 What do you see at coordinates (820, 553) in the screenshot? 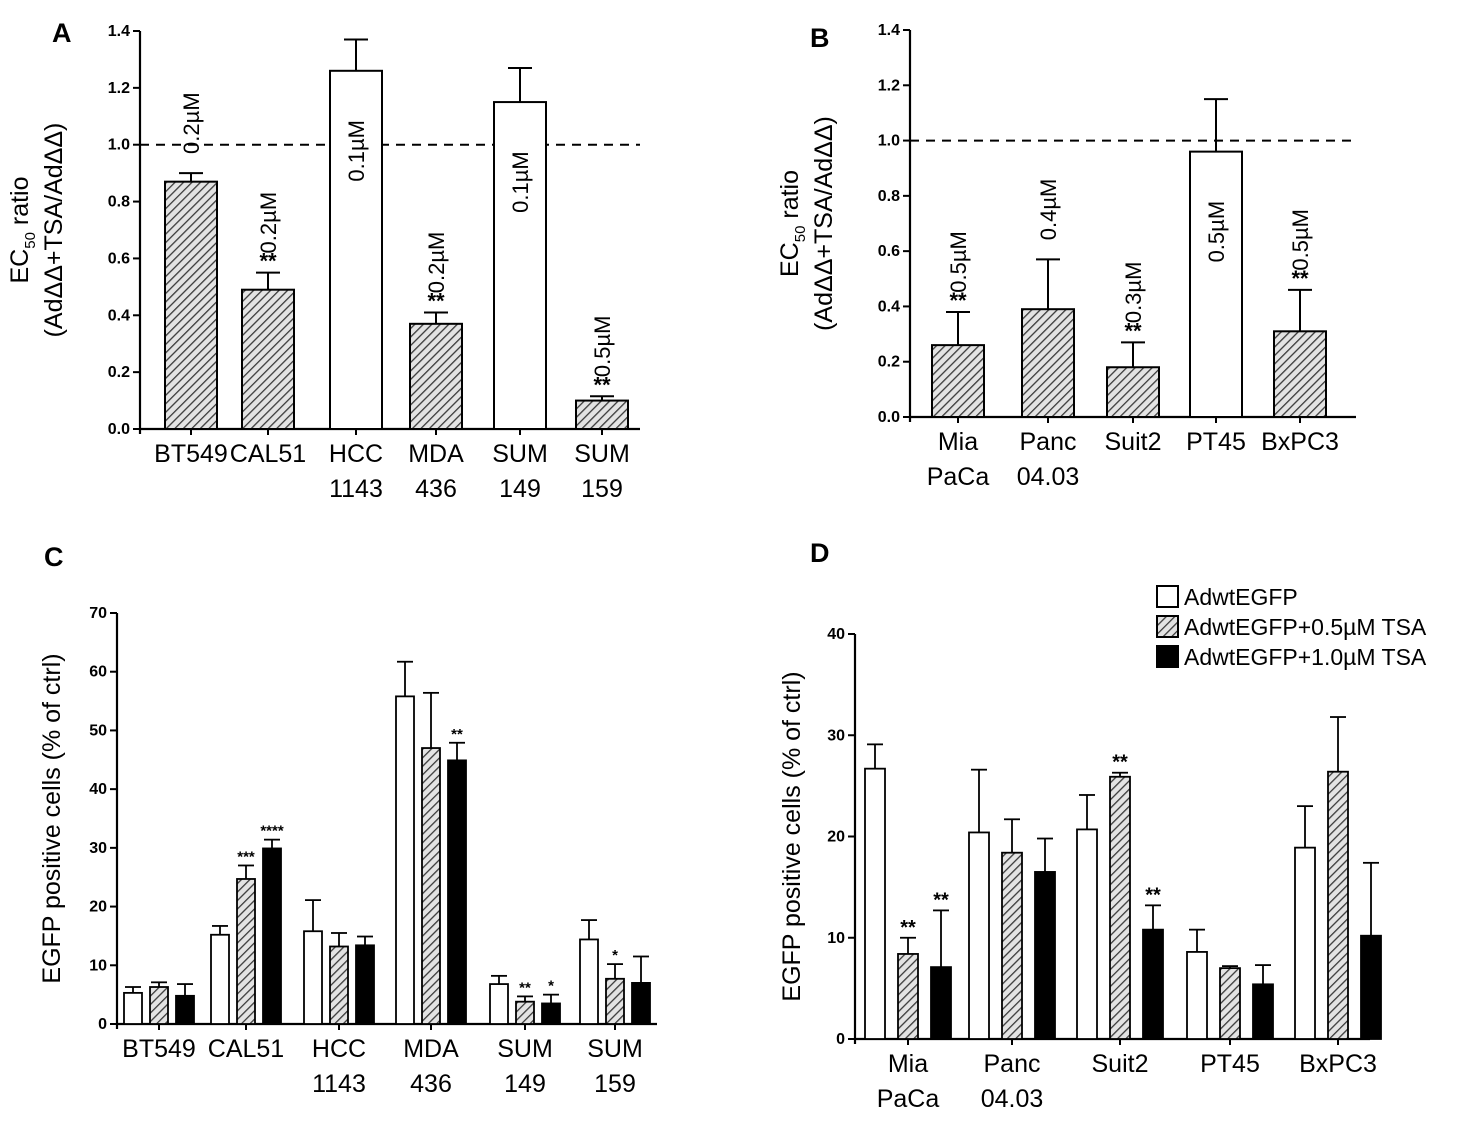
I see `panel-d-letter: D` at bounding box center [820, 553].